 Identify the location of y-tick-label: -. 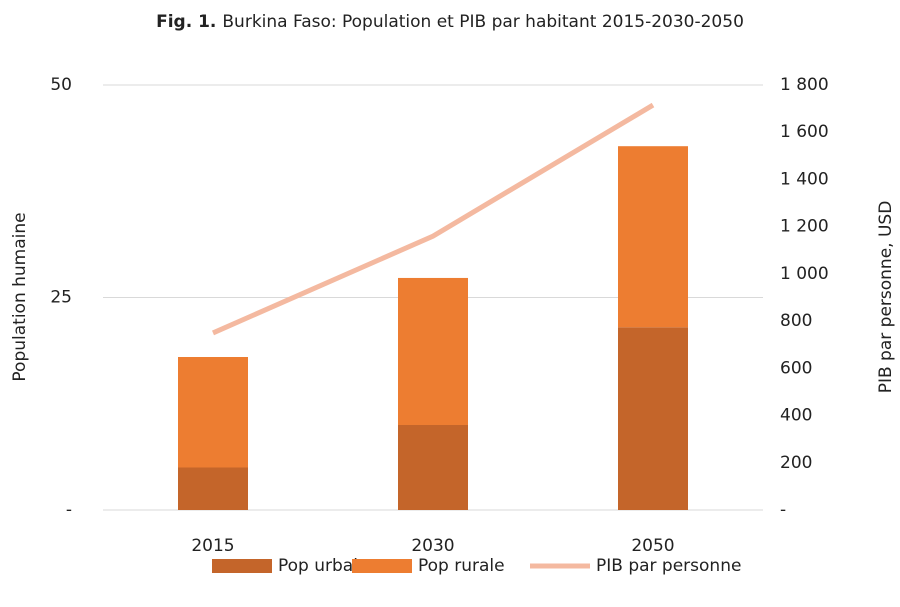
(69, 510).